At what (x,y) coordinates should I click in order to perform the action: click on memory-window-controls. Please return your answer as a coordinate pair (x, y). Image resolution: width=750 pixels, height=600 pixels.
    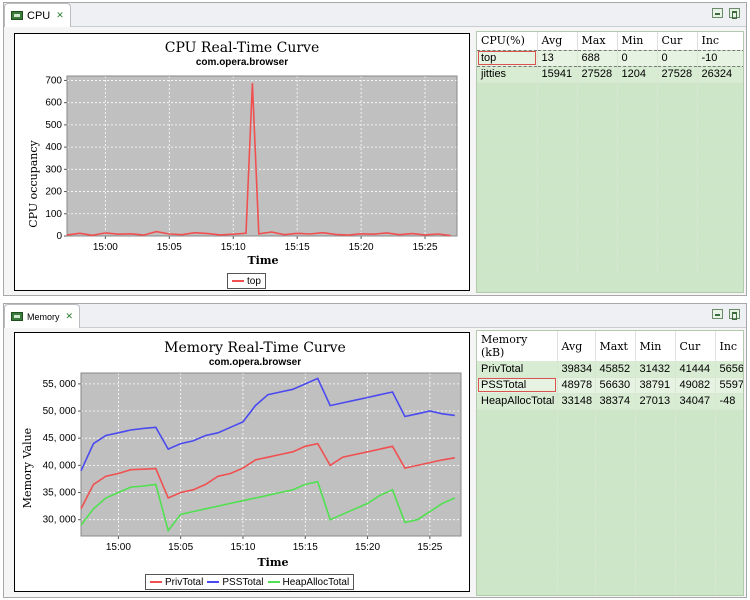
    Looking at the image, I should click on (726, 314).